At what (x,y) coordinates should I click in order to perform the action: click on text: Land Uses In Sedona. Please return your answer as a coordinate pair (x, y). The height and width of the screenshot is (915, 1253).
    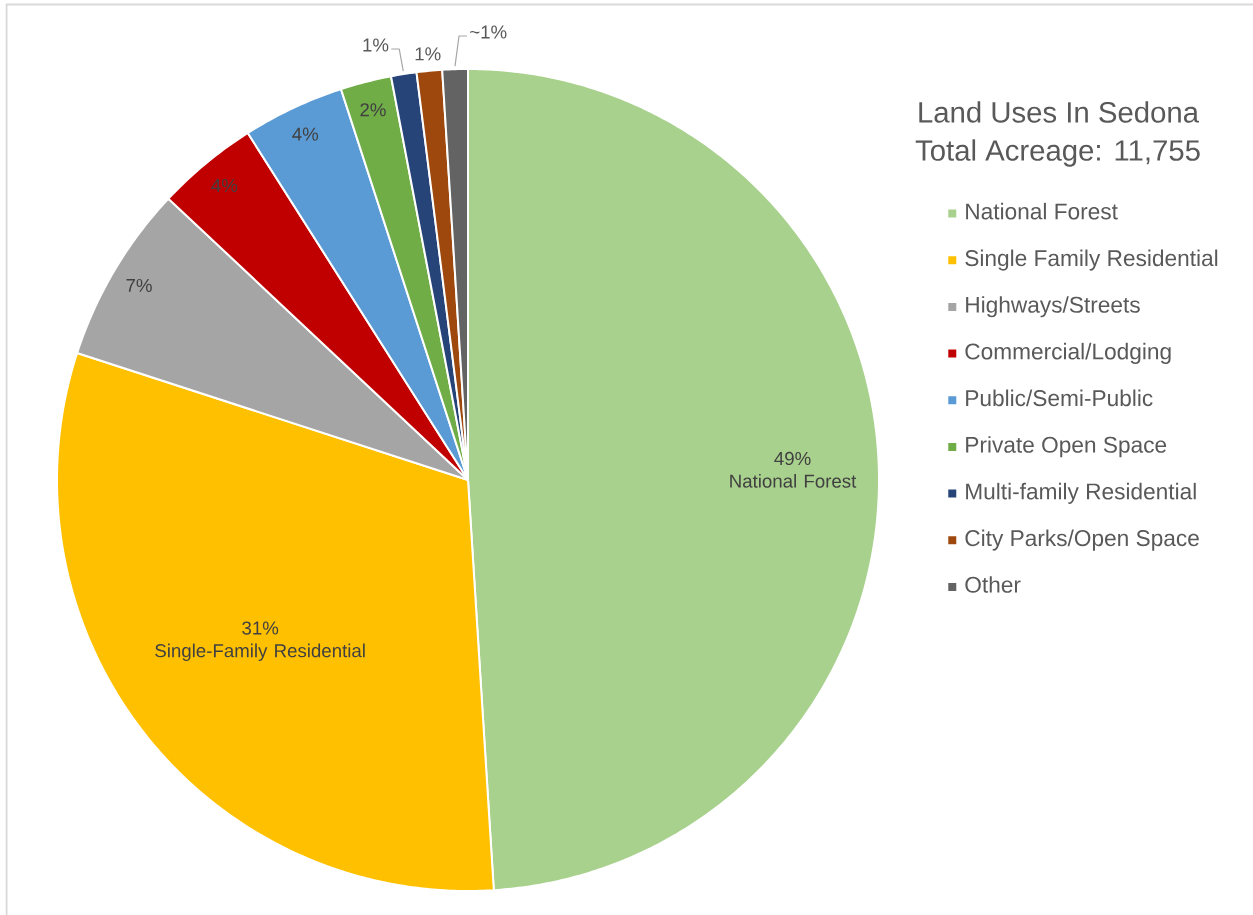
    Looking at the image, I should click on (1059, 112).